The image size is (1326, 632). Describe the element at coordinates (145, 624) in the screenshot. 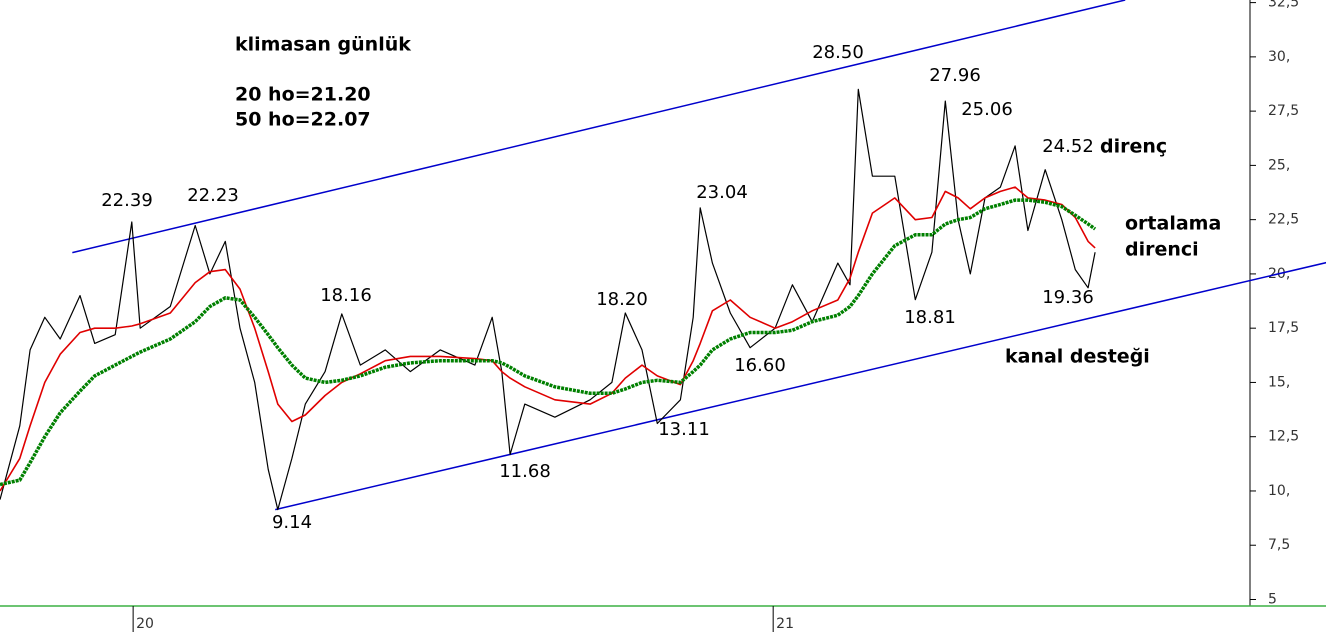

I see `x-tick-label: 20` at that location.